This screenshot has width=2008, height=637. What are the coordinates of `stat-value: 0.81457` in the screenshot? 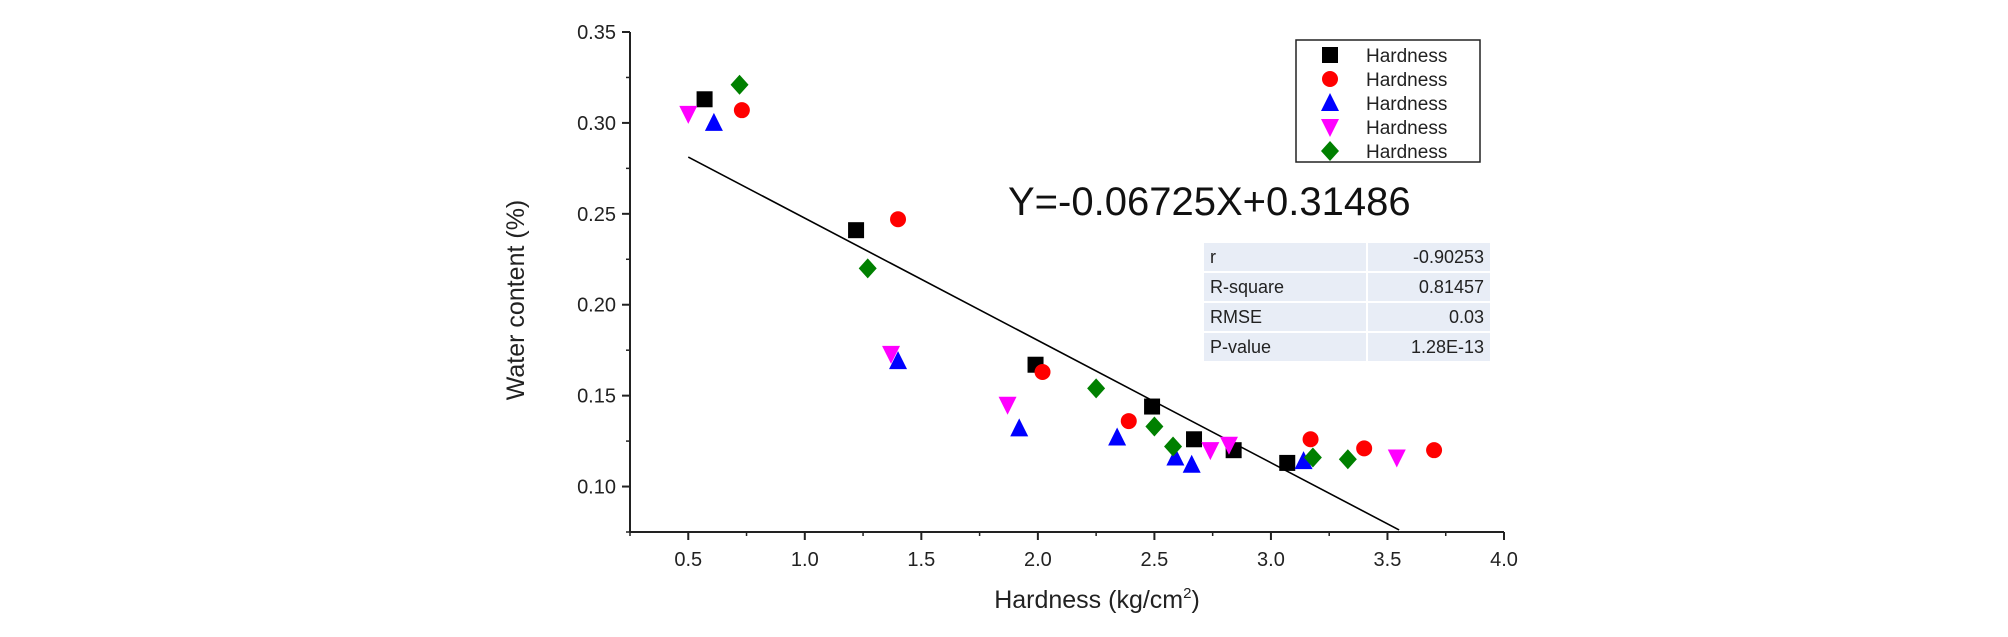 It's located at (1428, 287).